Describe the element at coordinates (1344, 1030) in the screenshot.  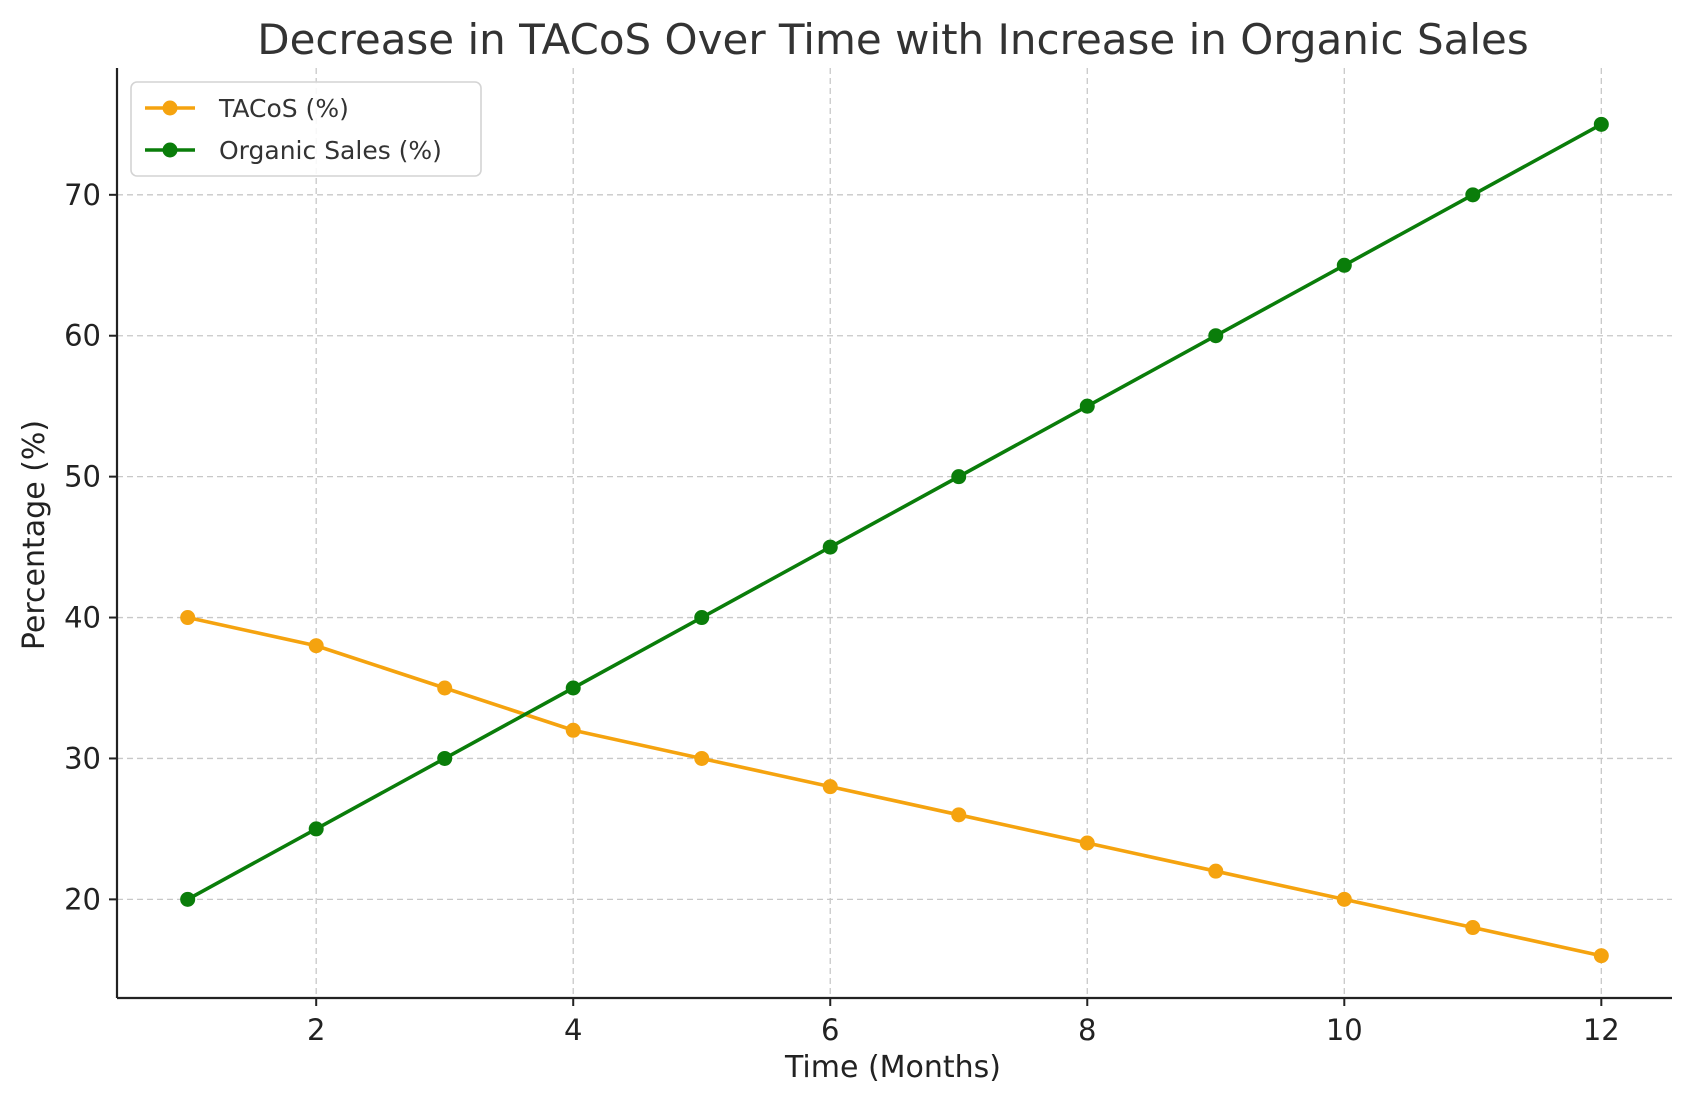
I see `x-tick-label: 10` at that location.